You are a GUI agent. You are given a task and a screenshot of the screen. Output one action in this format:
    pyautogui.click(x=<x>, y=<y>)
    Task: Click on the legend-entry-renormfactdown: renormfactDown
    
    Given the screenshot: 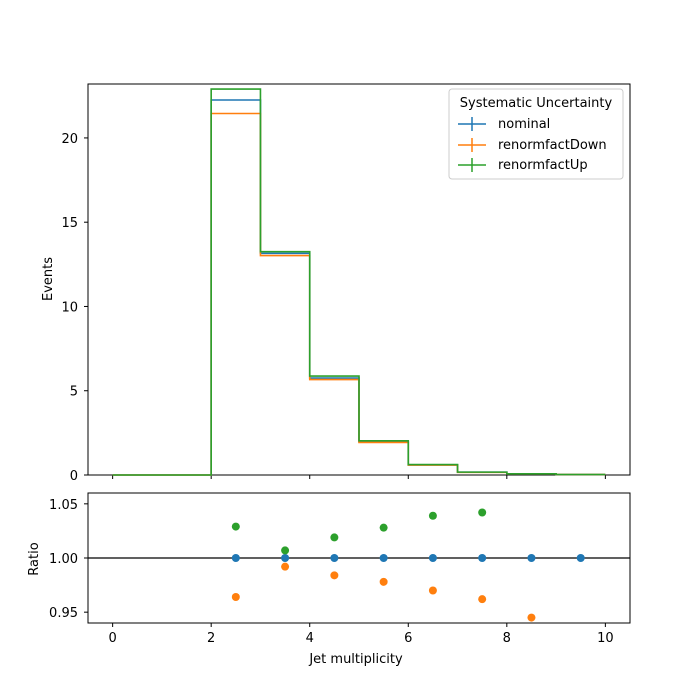 What is the action you would take?
    pyautogui.click(x=532, y=145)
    